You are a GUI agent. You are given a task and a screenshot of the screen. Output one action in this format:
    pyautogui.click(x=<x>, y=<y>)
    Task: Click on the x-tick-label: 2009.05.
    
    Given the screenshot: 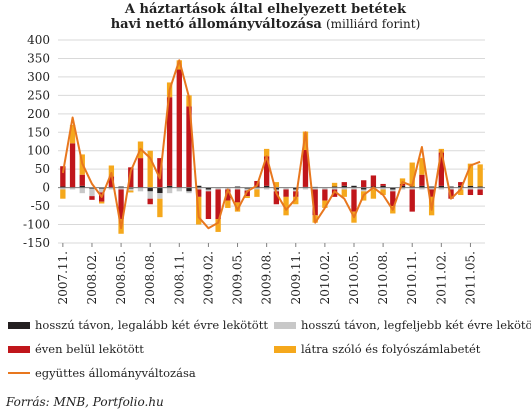 What is the action you would take?
    pyautogui.click(x=238, y=277)
    